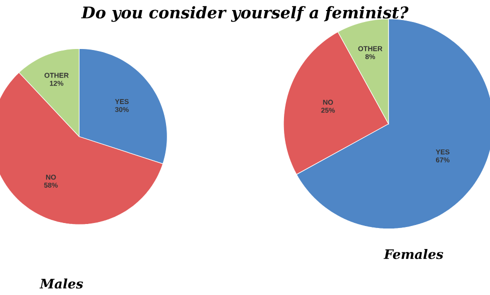 The image size is (490, 295). Describe the element at coordinates (414, 254) in the screenshot. I see `text: Females` at that location.